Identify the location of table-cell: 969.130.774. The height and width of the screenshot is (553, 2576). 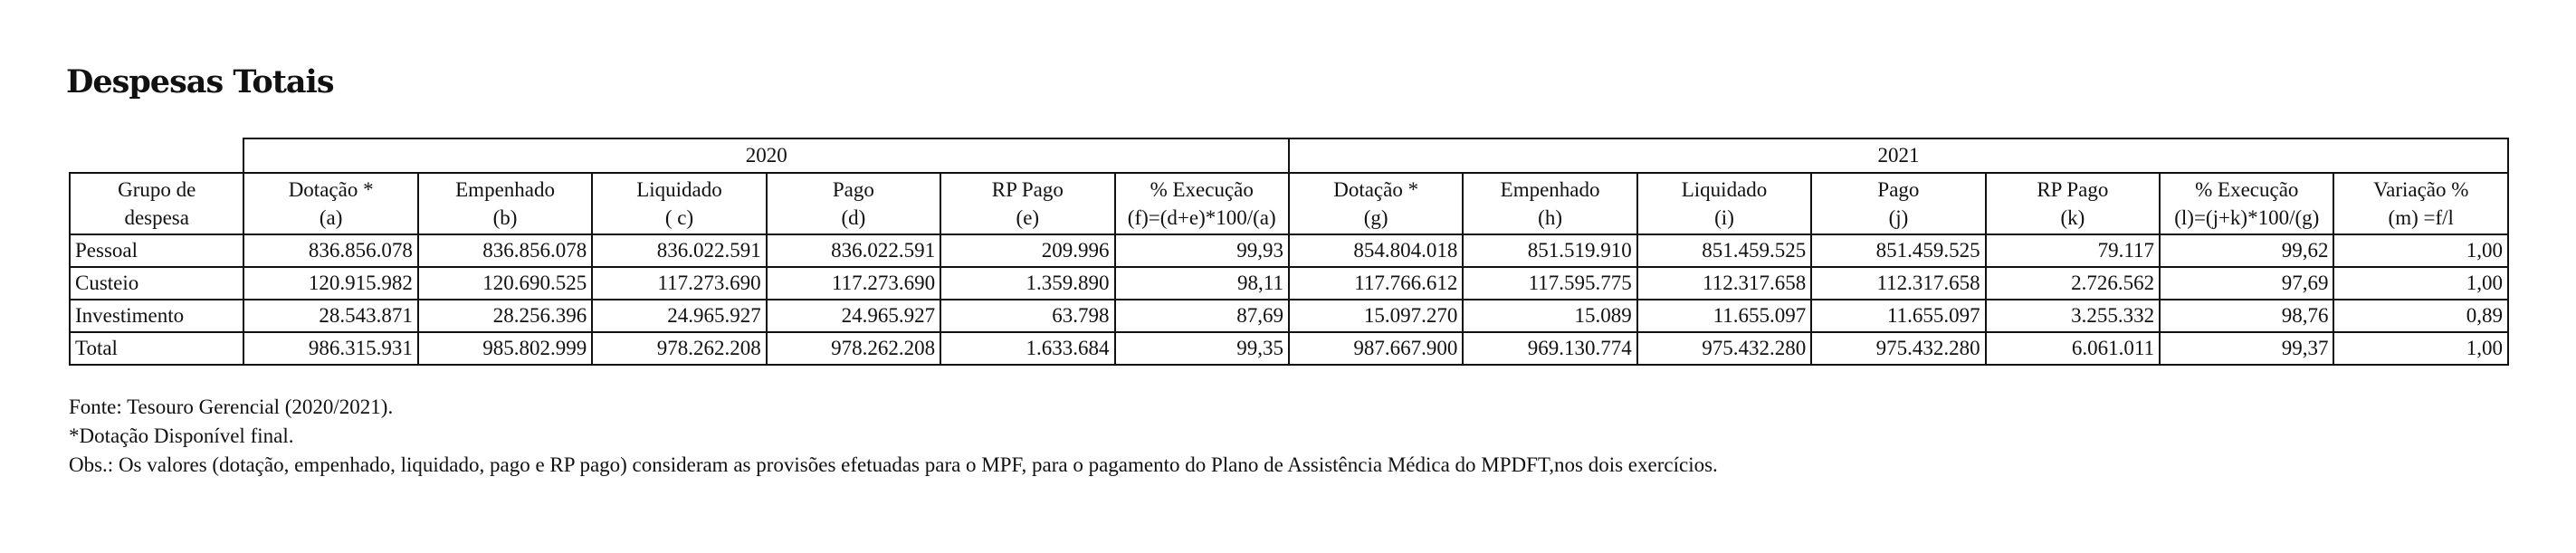
(1550, 348).